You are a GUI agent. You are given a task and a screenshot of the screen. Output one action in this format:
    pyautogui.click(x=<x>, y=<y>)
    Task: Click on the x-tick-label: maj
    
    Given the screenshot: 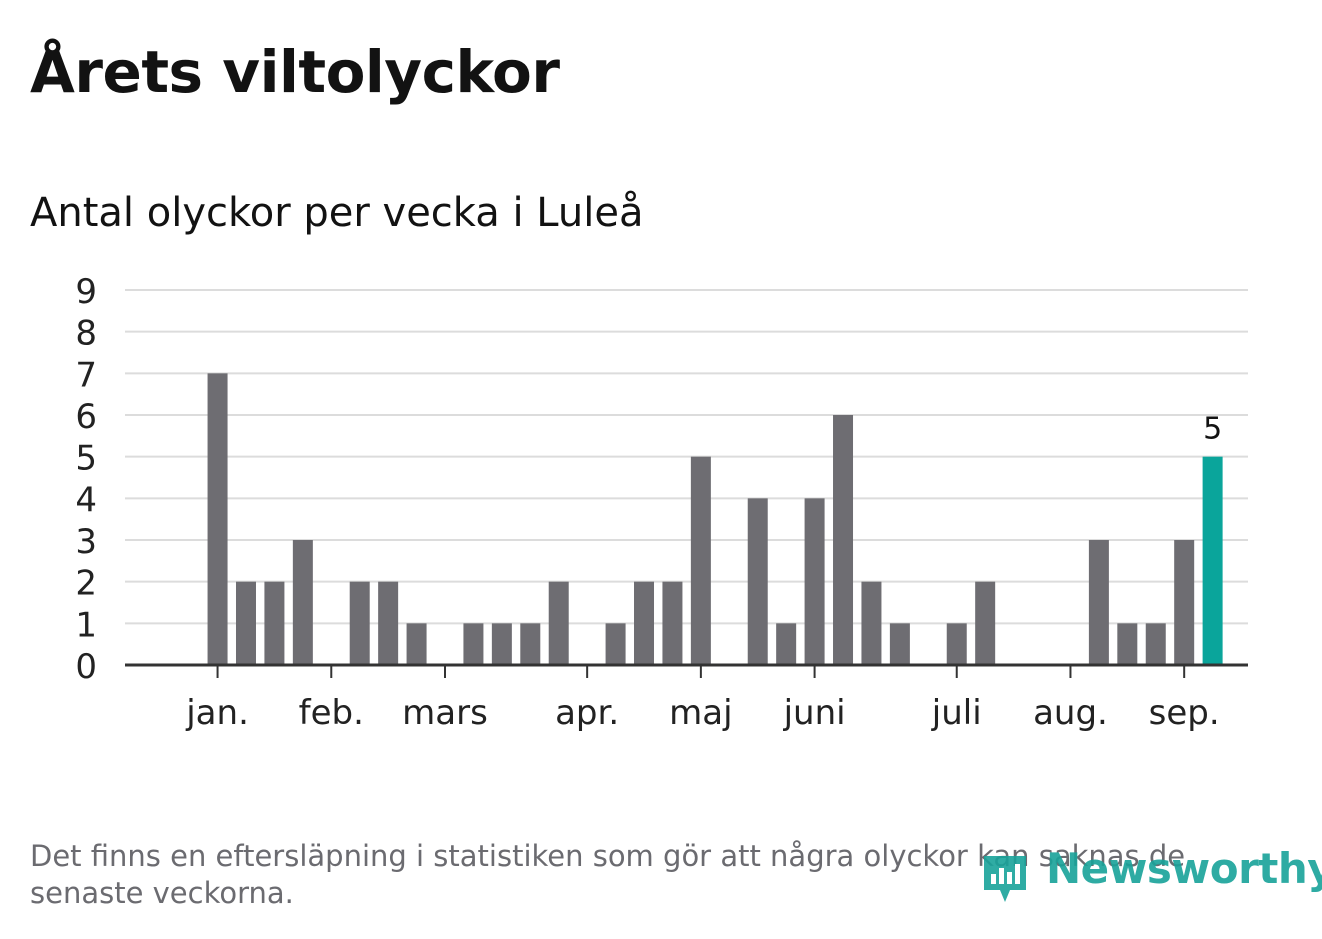 What is the action you would take?
    pyautogui.click(x=700, y=713)
    